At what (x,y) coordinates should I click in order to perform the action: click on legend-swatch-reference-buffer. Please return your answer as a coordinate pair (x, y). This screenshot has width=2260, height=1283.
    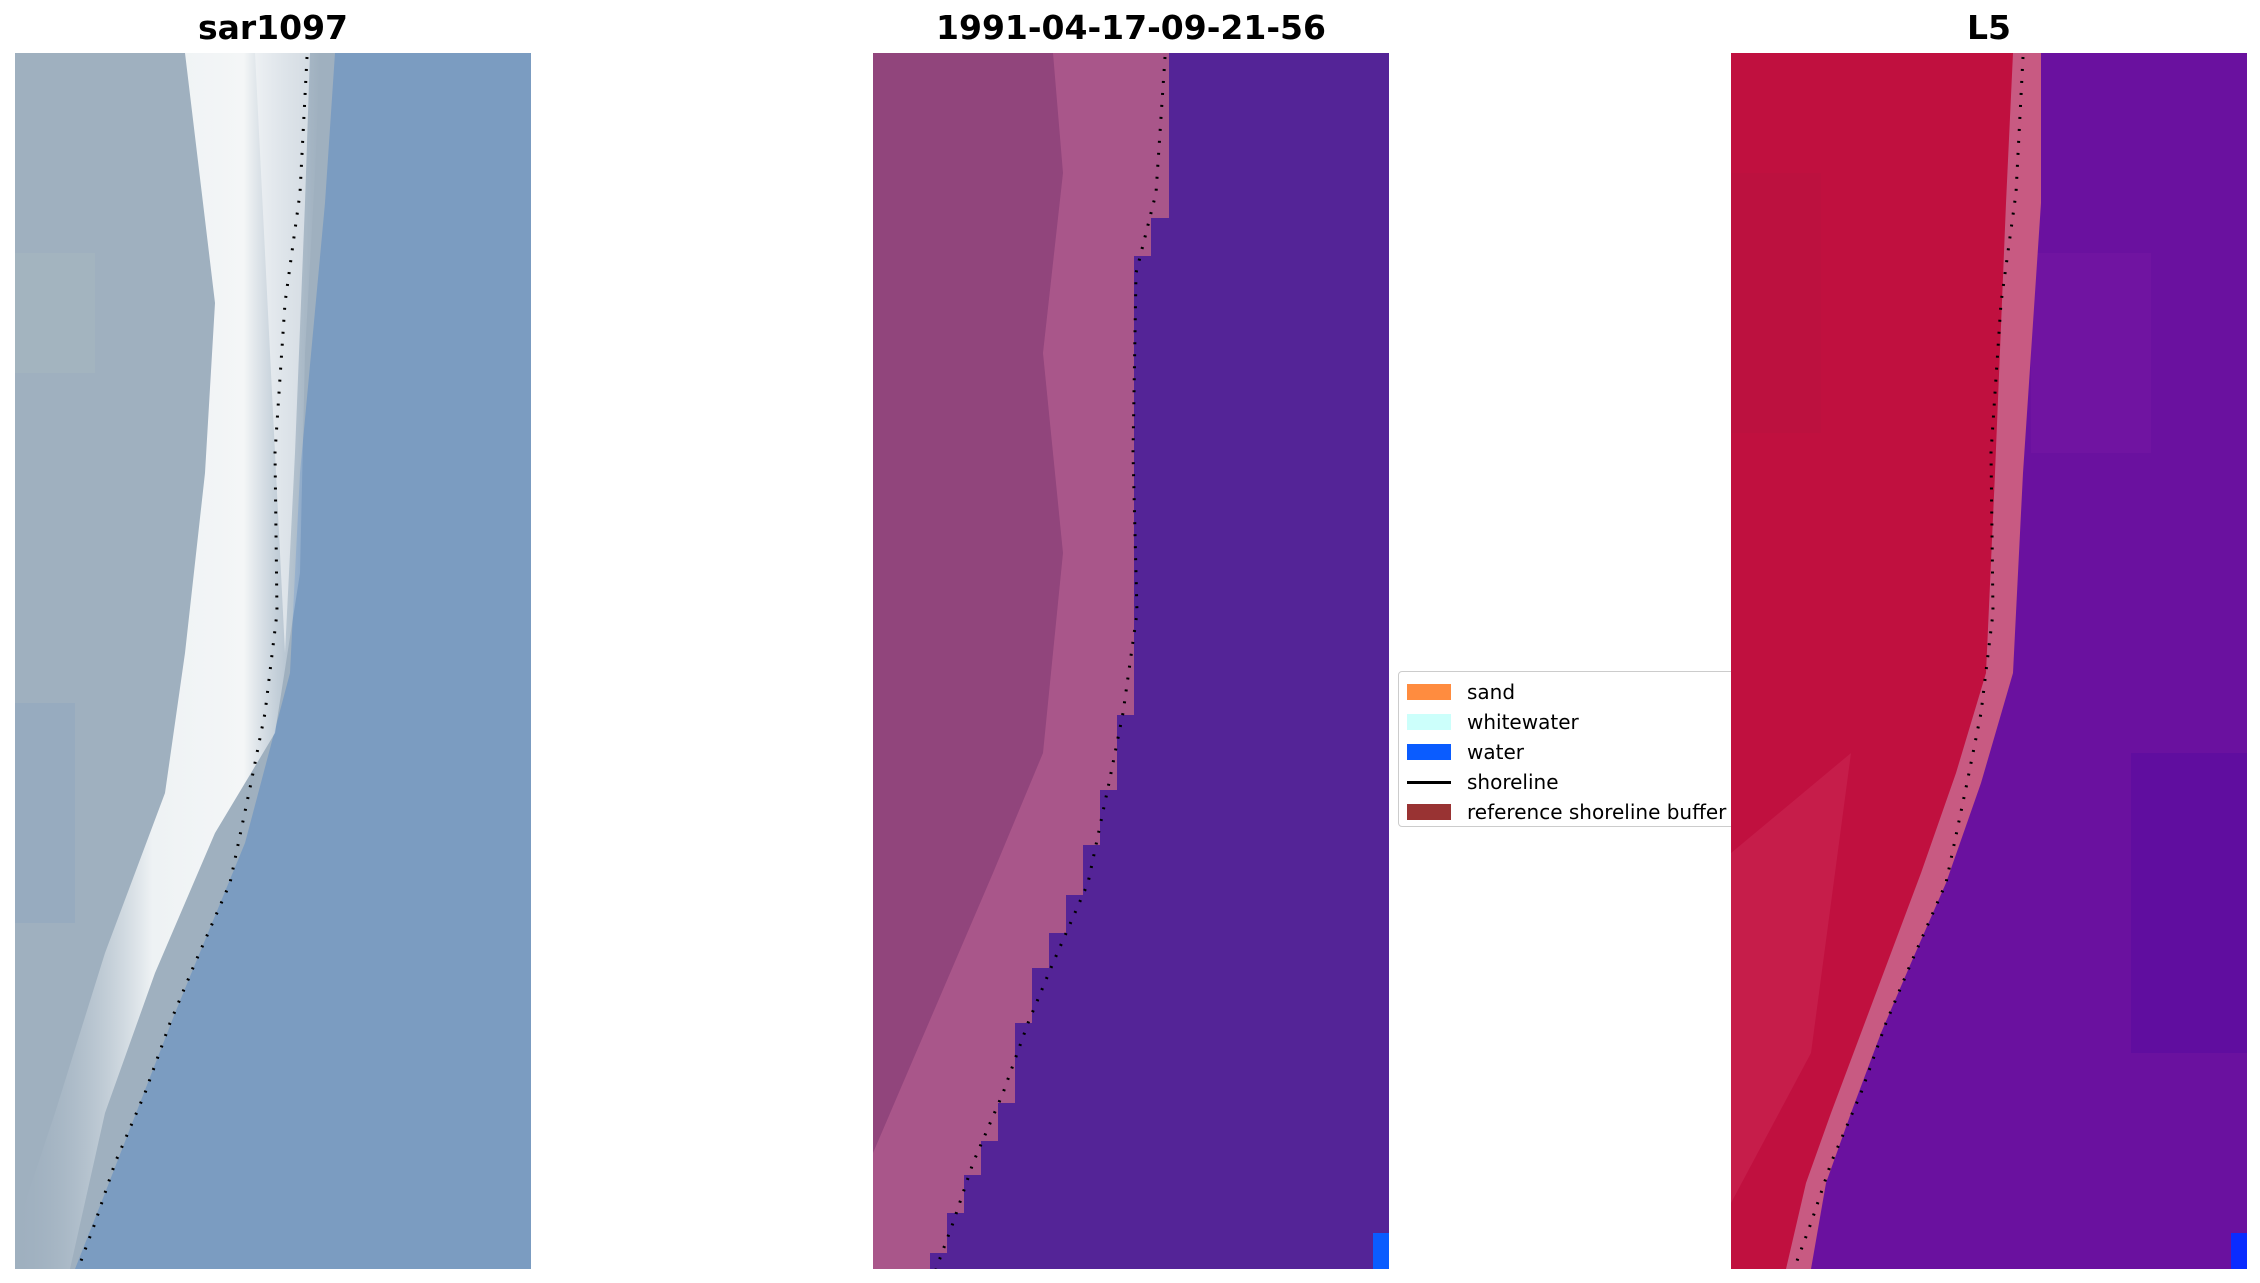
    Looking at the image, I should click on (1429, 812).